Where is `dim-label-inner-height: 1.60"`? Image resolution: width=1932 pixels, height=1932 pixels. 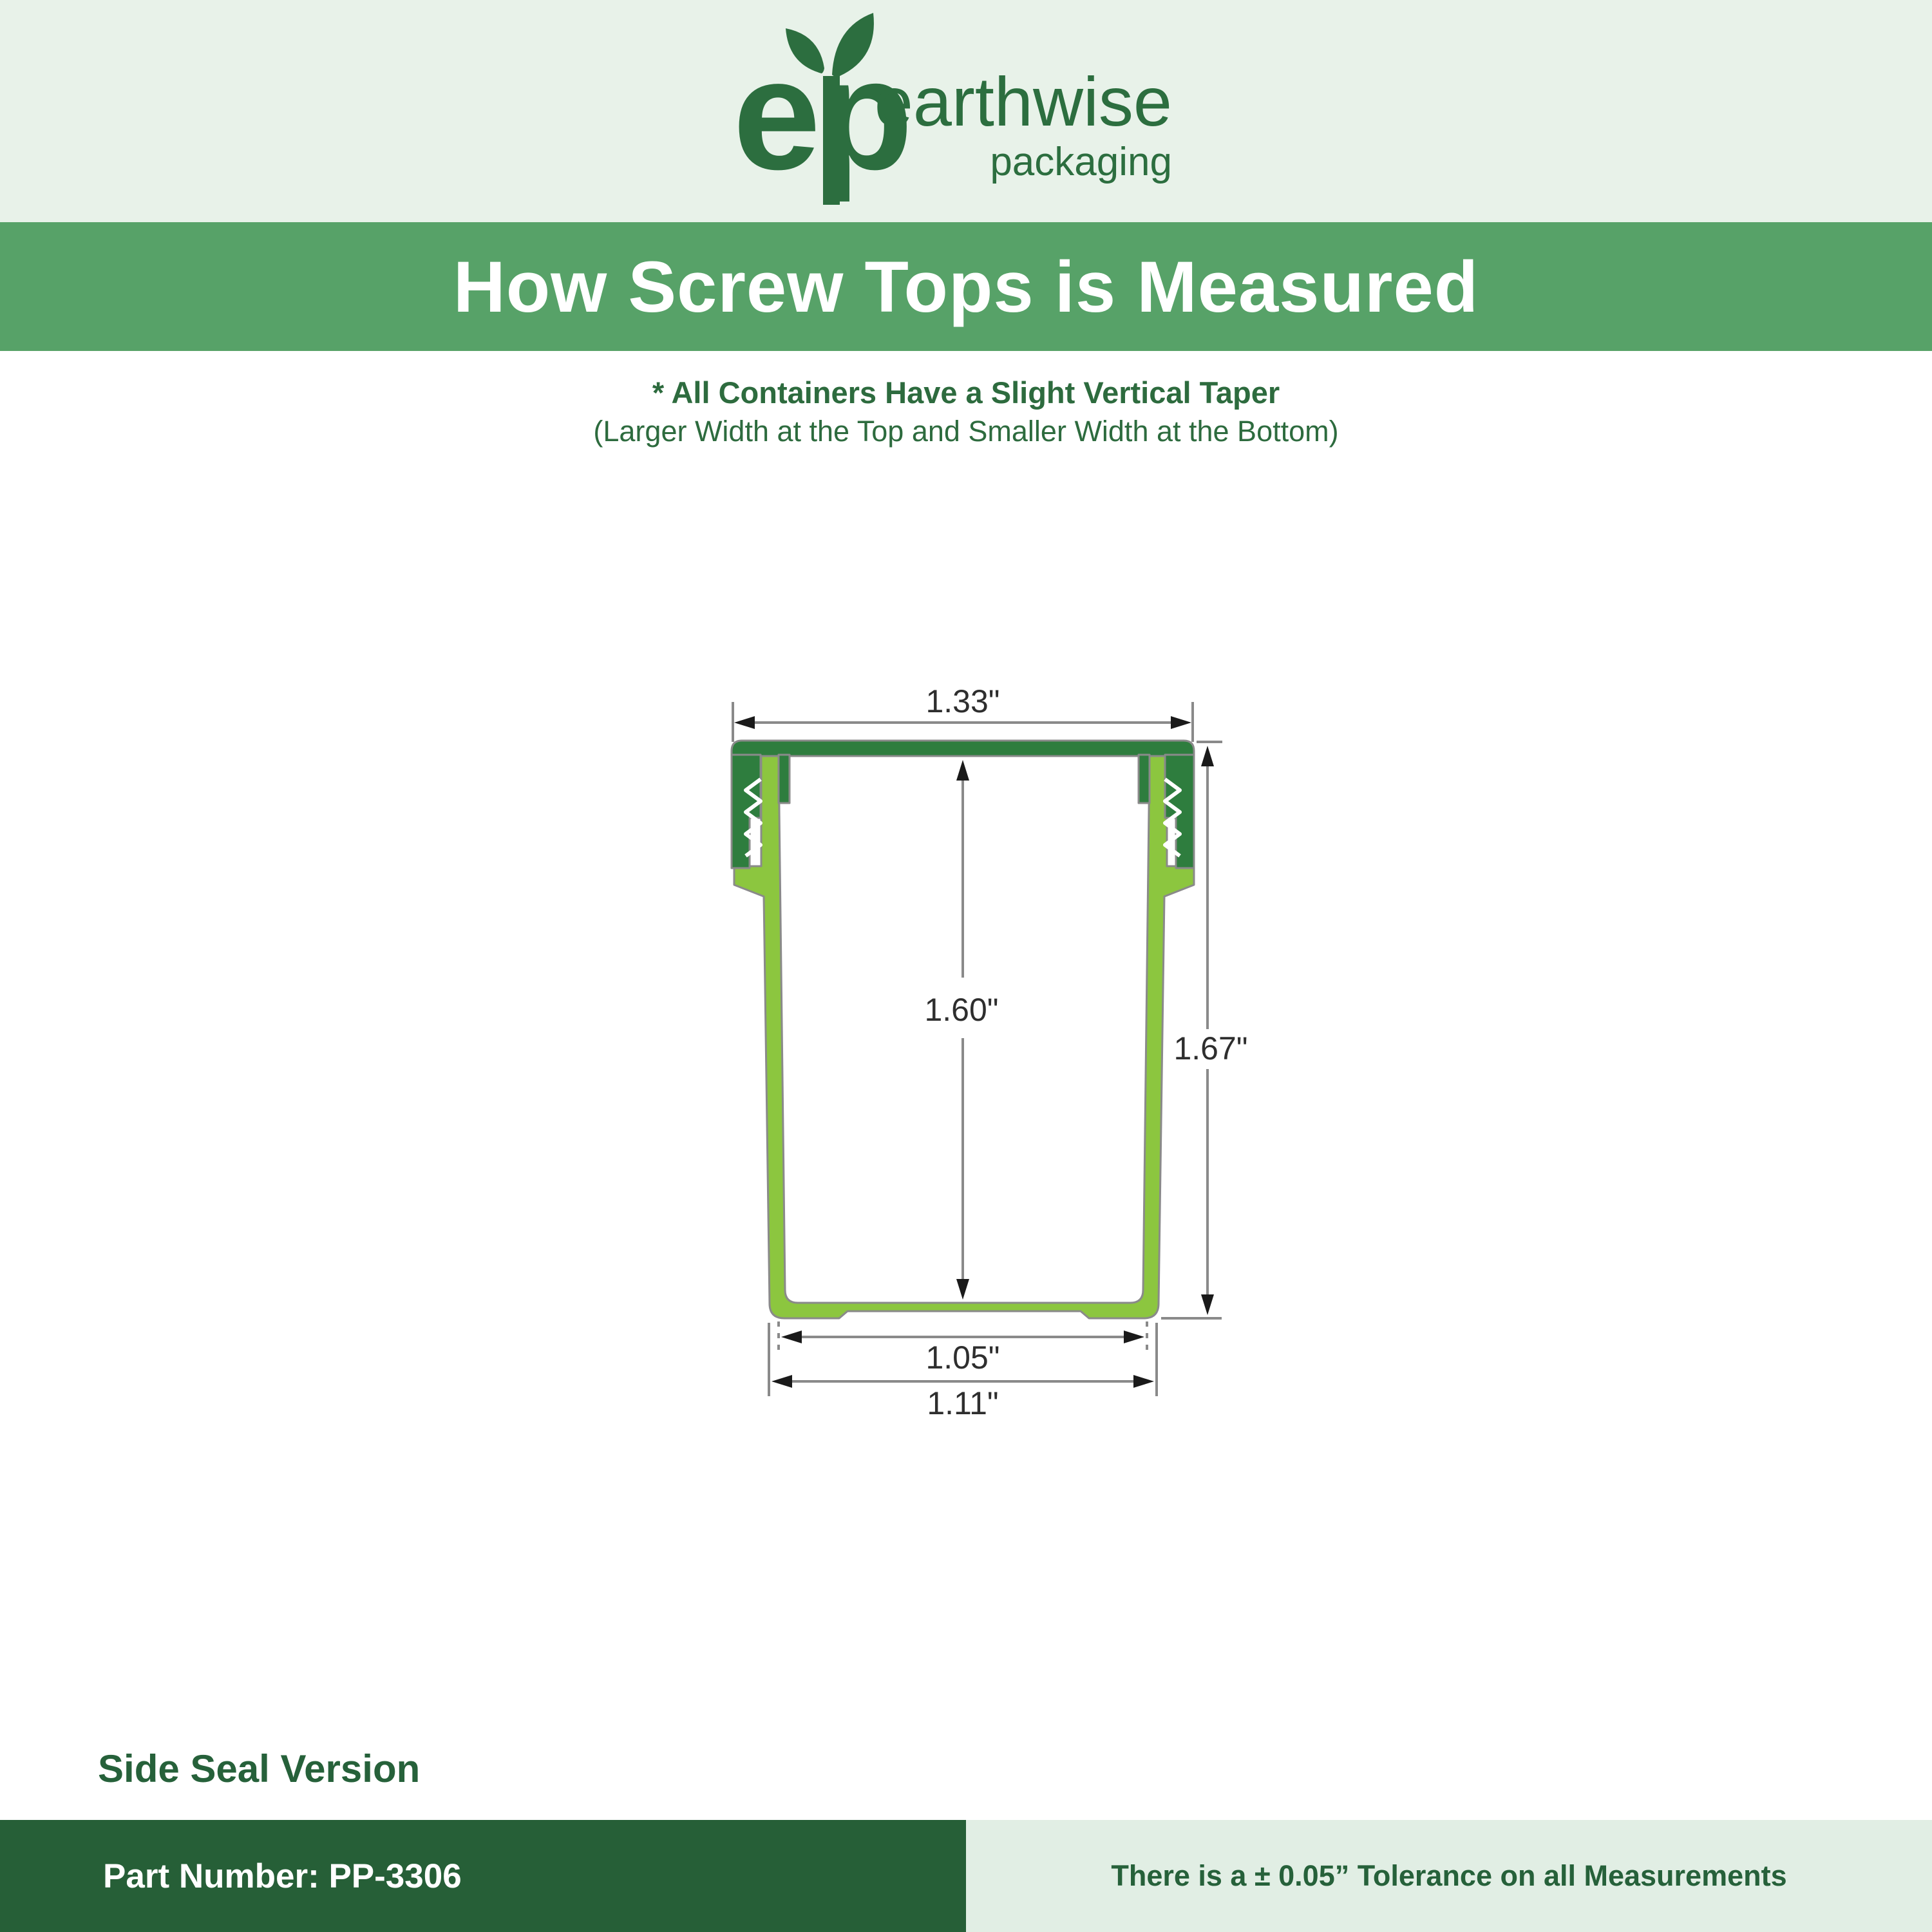 dim-label-inner-height: 1.60" is located at coordinates (961, 1010).